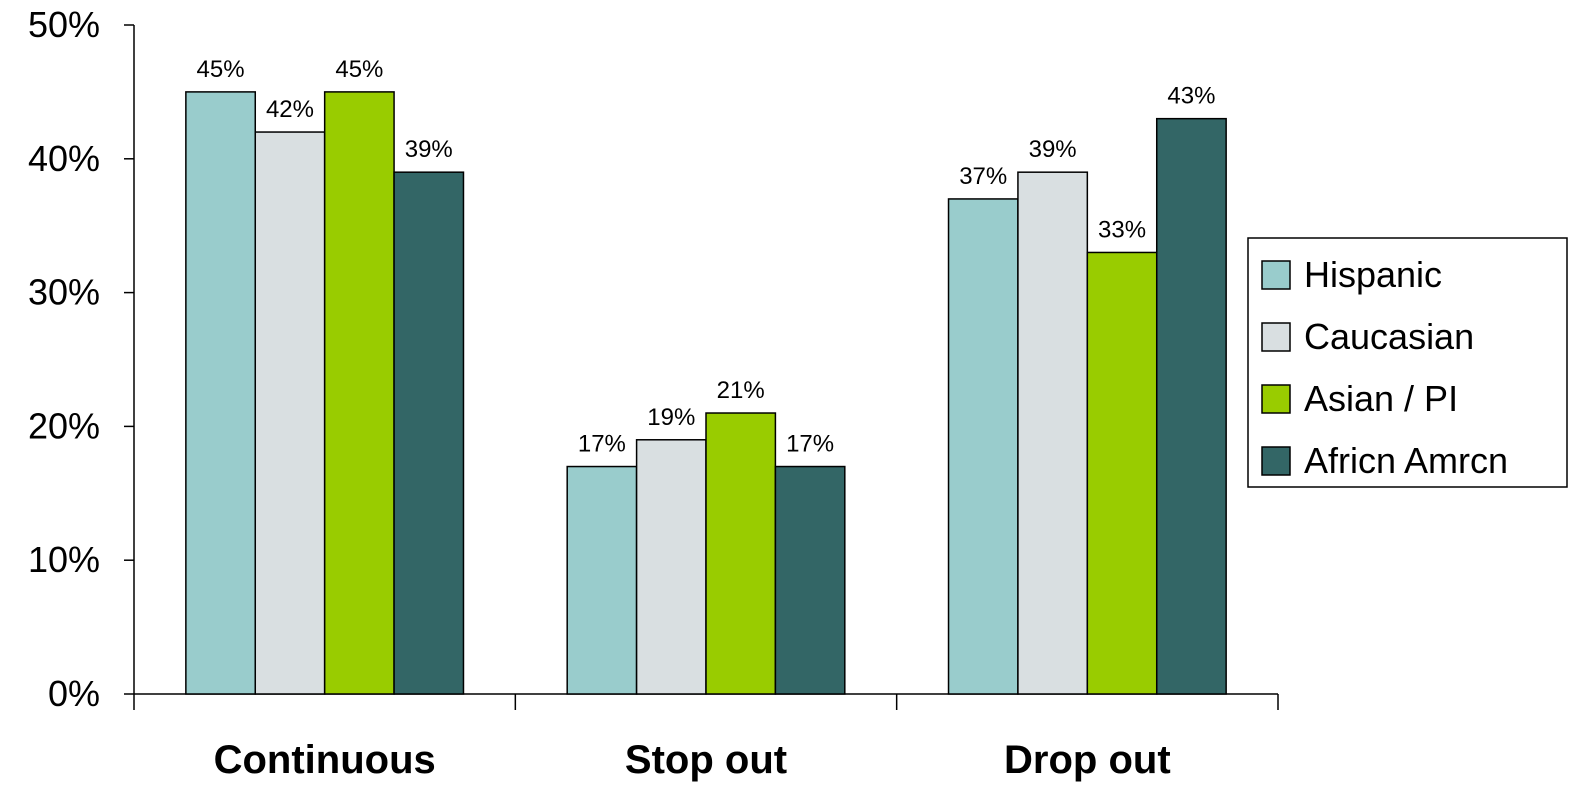 The height and width of the screenshot is (787, 1577). I want to click on bar-africn-amrcn-drop-out, so click(1191, 406).